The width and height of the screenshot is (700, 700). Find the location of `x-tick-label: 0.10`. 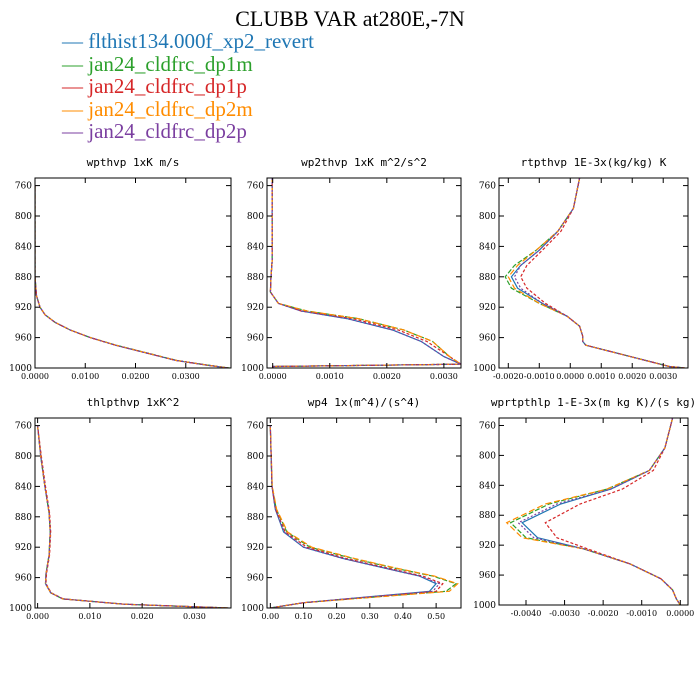

x-tick-label: 0.10 is located at coordinates (304, 616).